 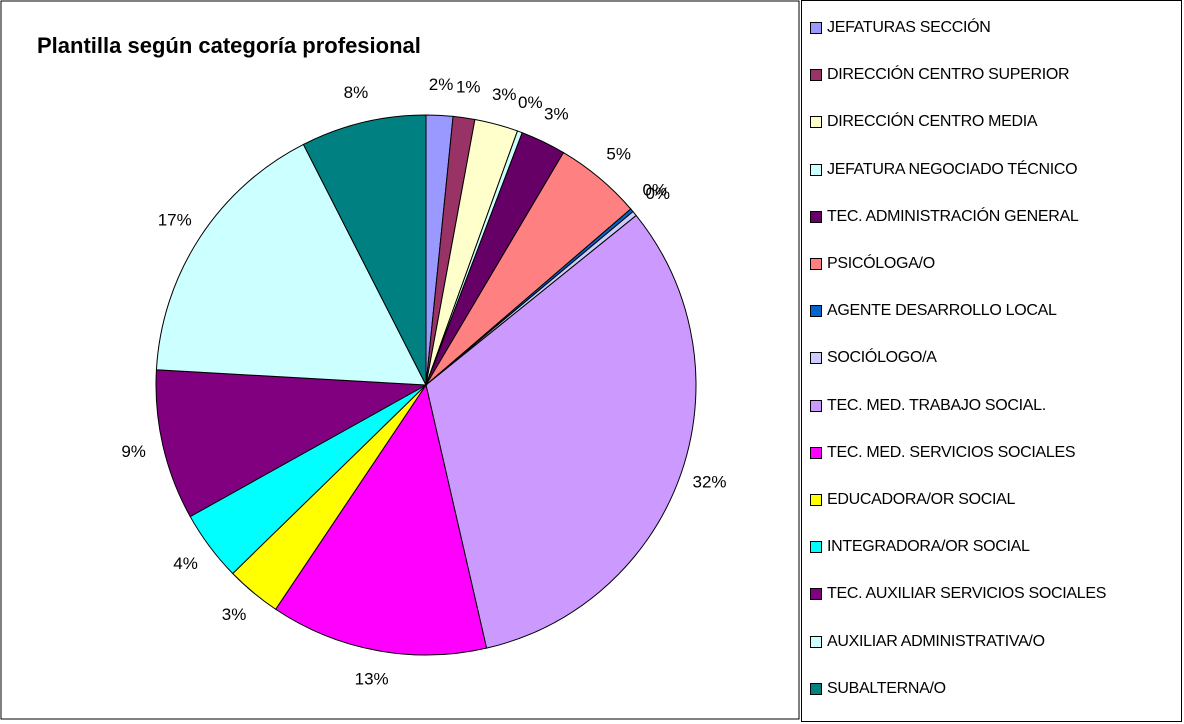 I want to click on legend-item: EDUCADORA/OR SOCIAL, so click(x=912, y=500).